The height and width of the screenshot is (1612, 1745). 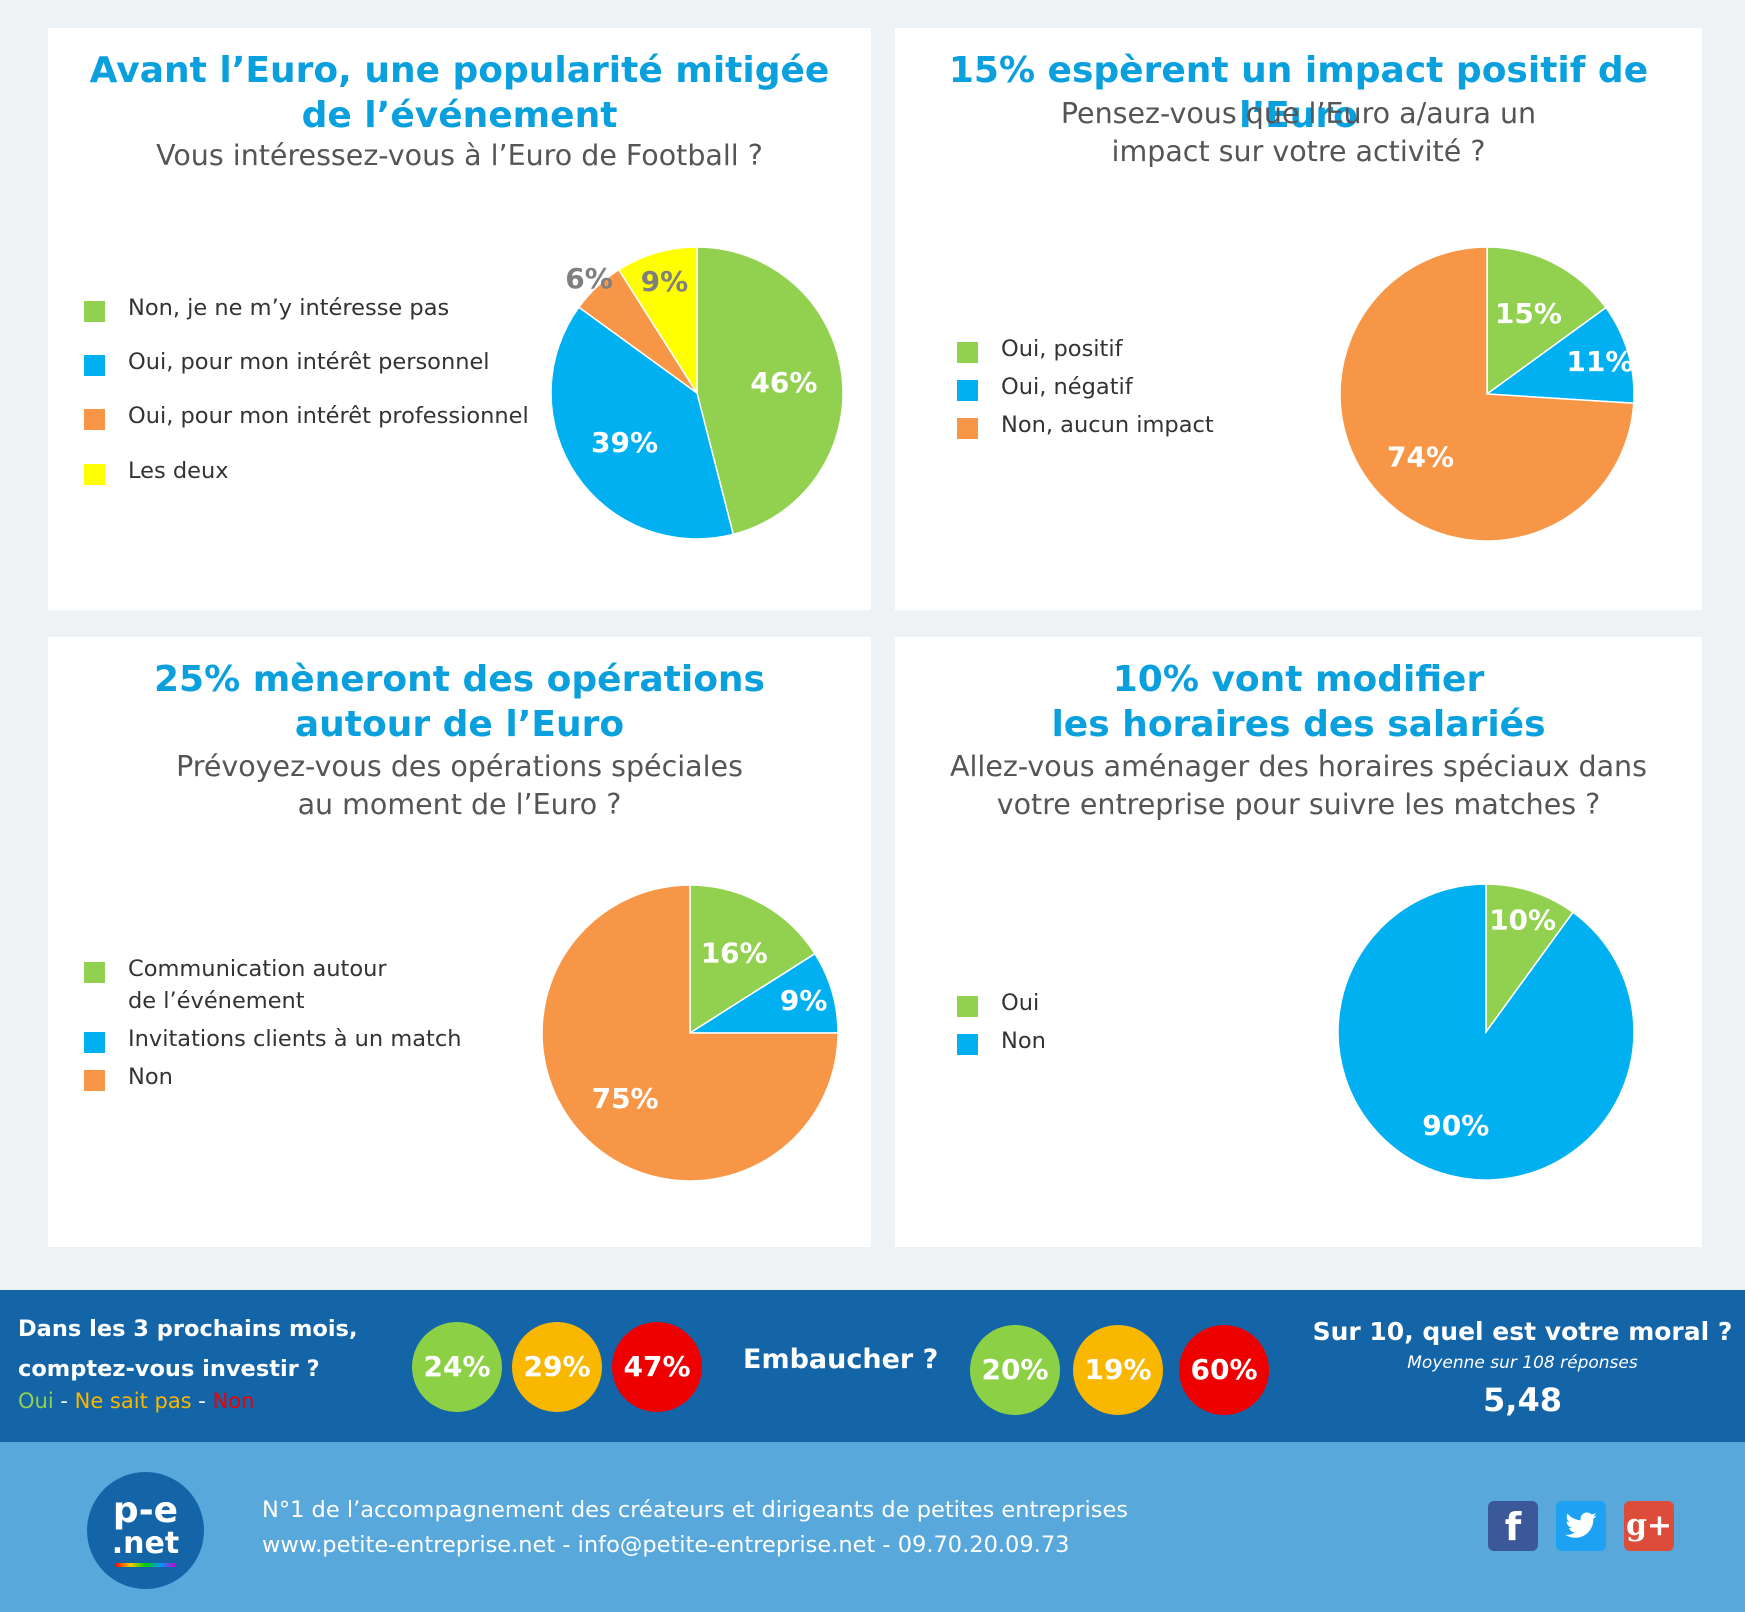 What do you see at coordinates (133, 1401) in the screenshot?
I see `legend-ne-sait-pas: Ne sait pas` at bounding box center [133, 1401].